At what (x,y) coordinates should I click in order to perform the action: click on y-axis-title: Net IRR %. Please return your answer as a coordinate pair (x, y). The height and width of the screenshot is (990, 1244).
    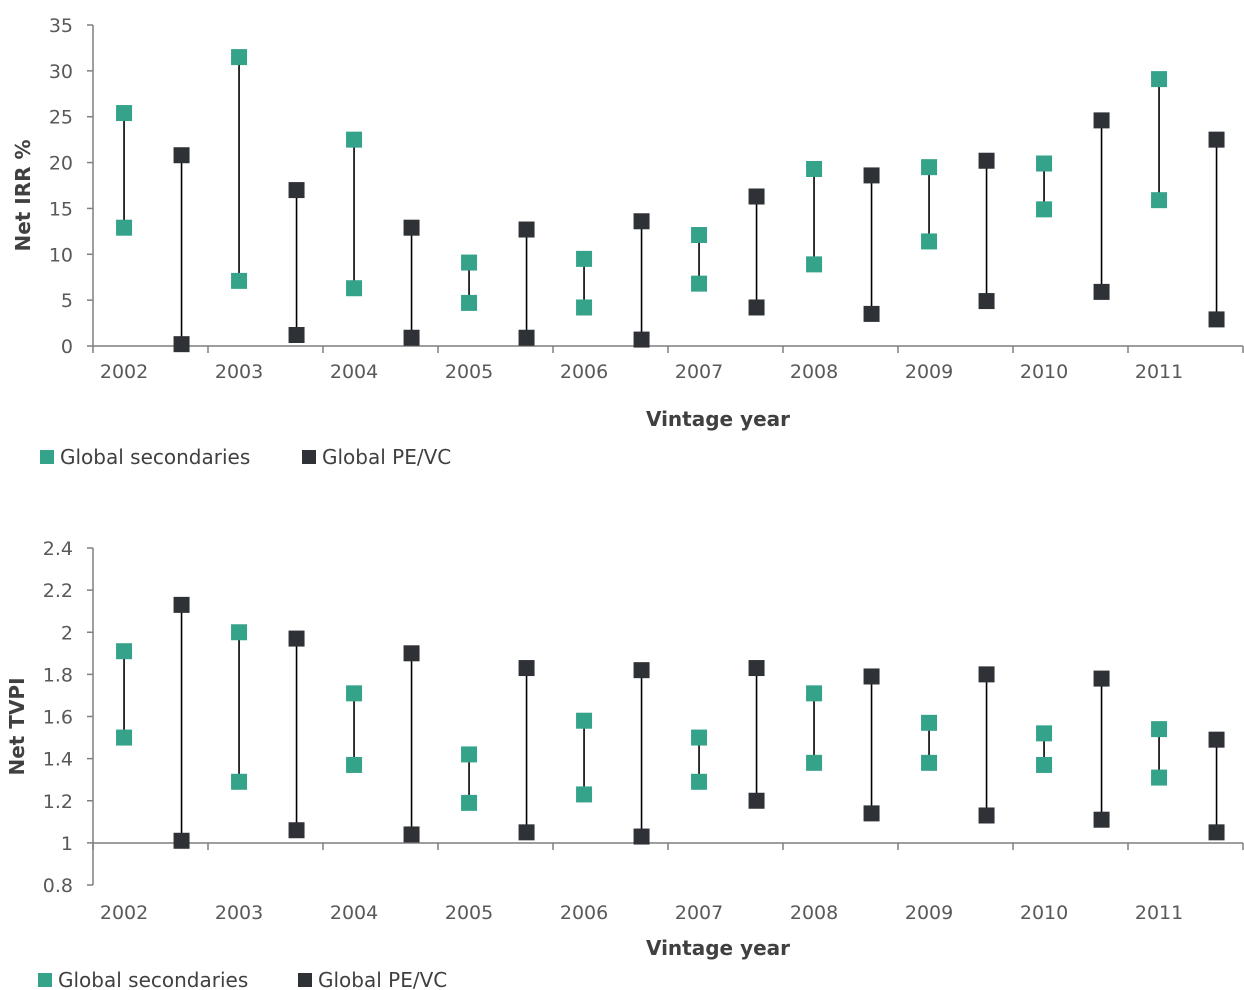
    Looking at the image, I should click on (23, 195).